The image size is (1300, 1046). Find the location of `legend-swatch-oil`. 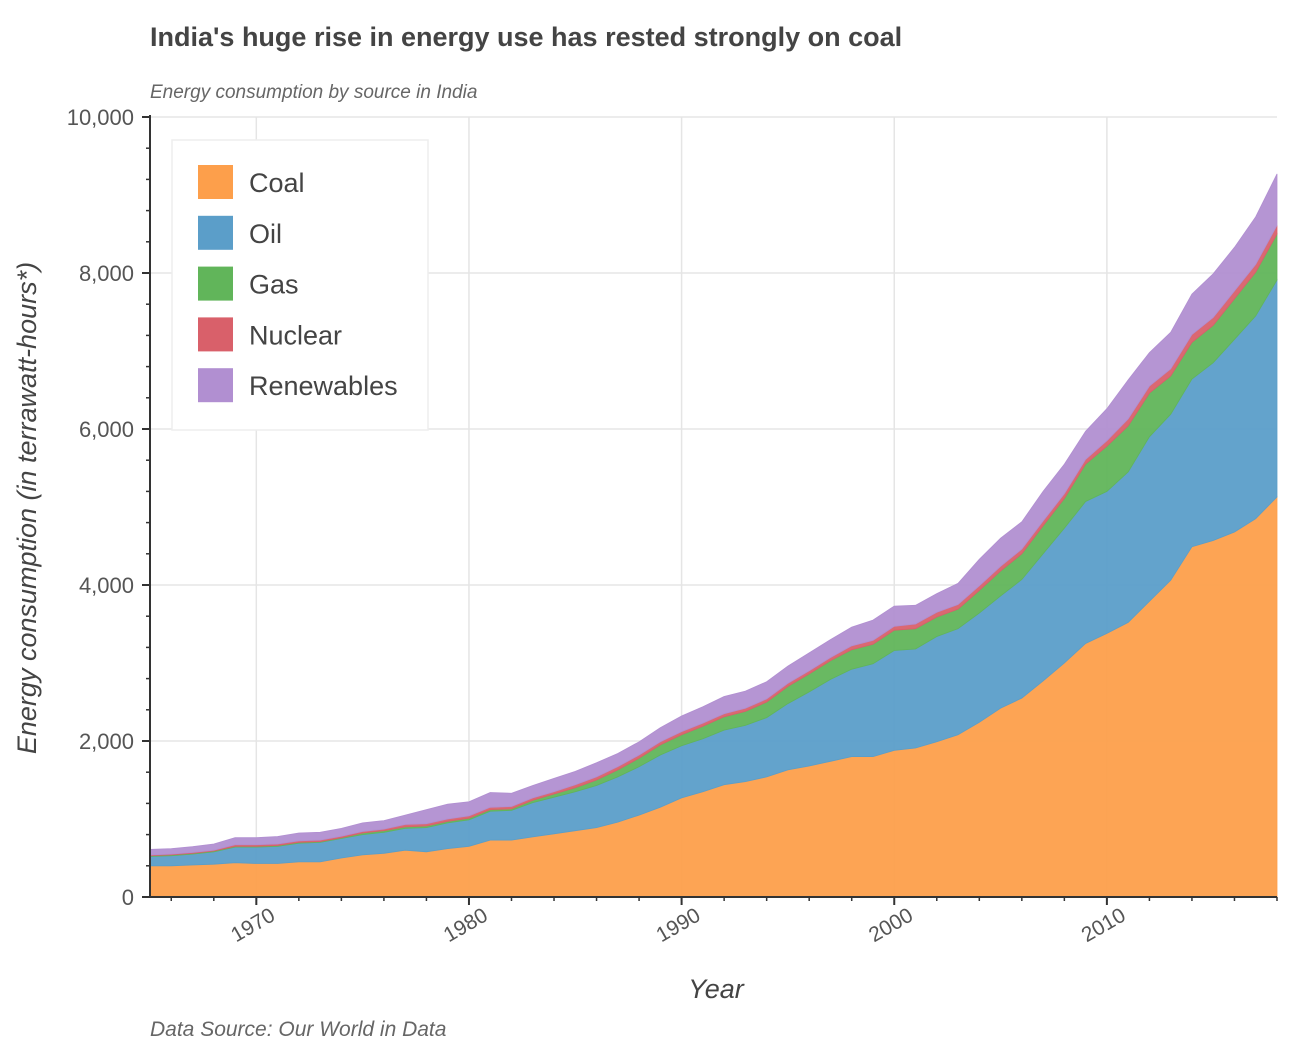

legend-swatch-oil is located at coordinates (215, 232).